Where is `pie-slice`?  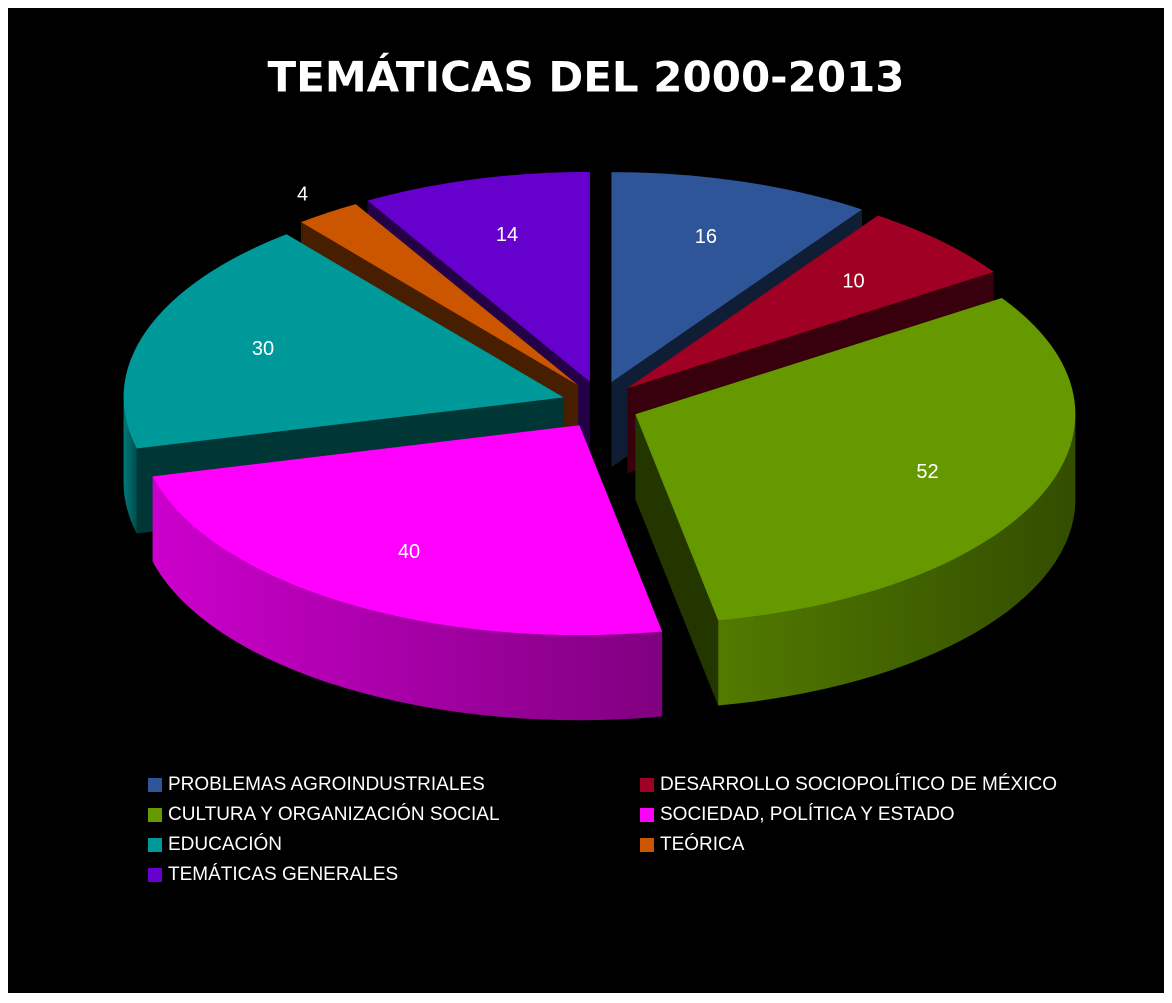 pie-slice is located at coordinates (407, 573).